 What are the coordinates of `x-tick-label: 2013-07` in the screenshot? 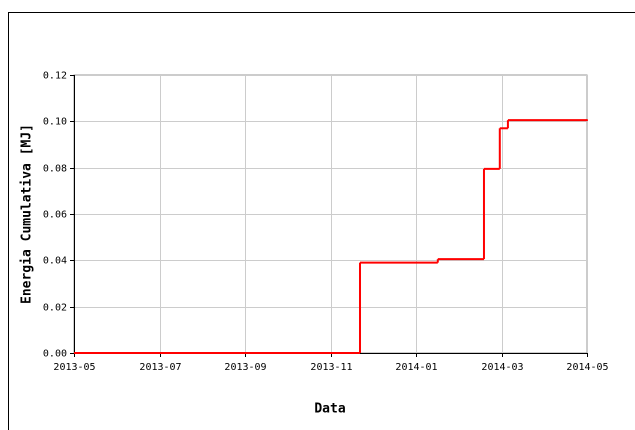 It's located at (160, 367).